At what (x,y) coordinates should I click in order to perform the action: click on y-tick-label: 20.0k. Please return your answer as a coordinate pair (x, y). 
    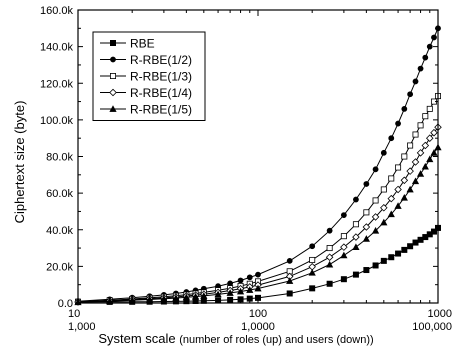
    Looking at the image, I should click on (59, 267).